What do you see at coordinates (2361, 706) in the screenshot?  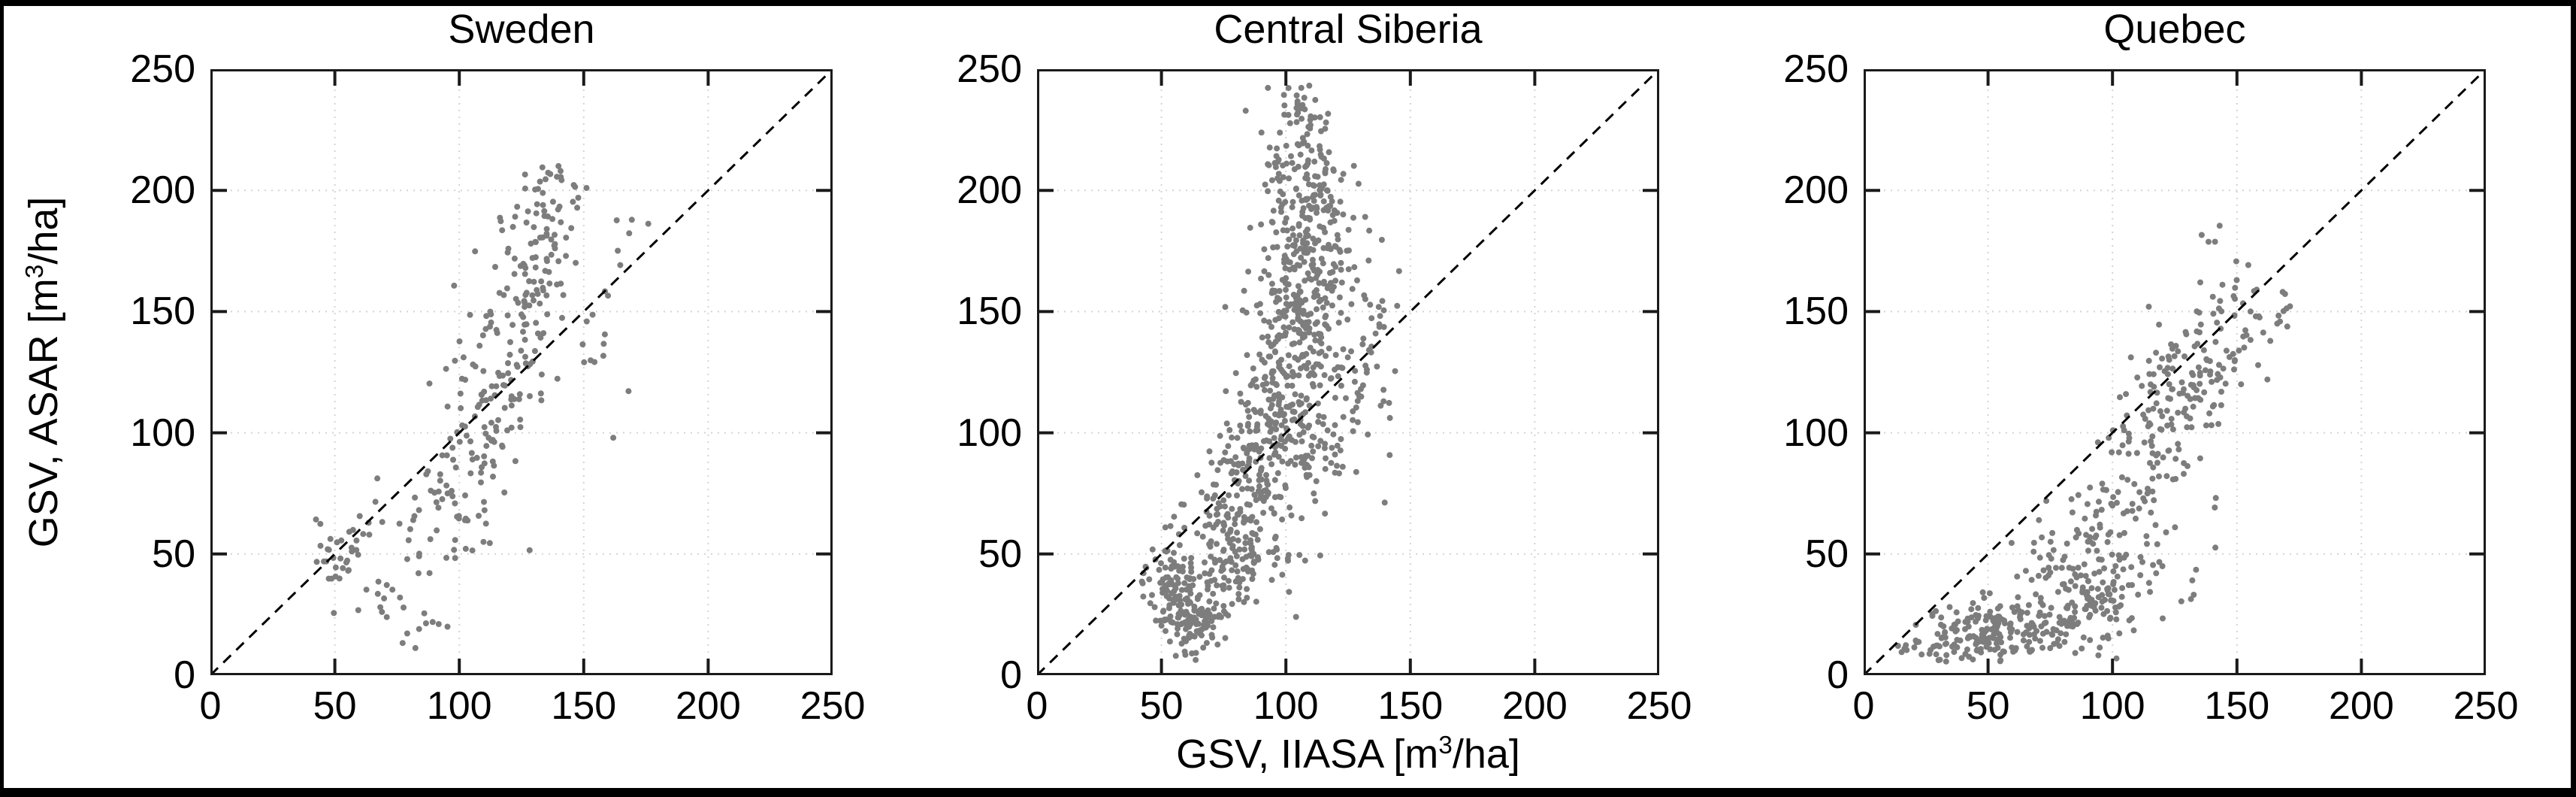 I see `x-tick-label: 200` at bounding box center [2361, 706].